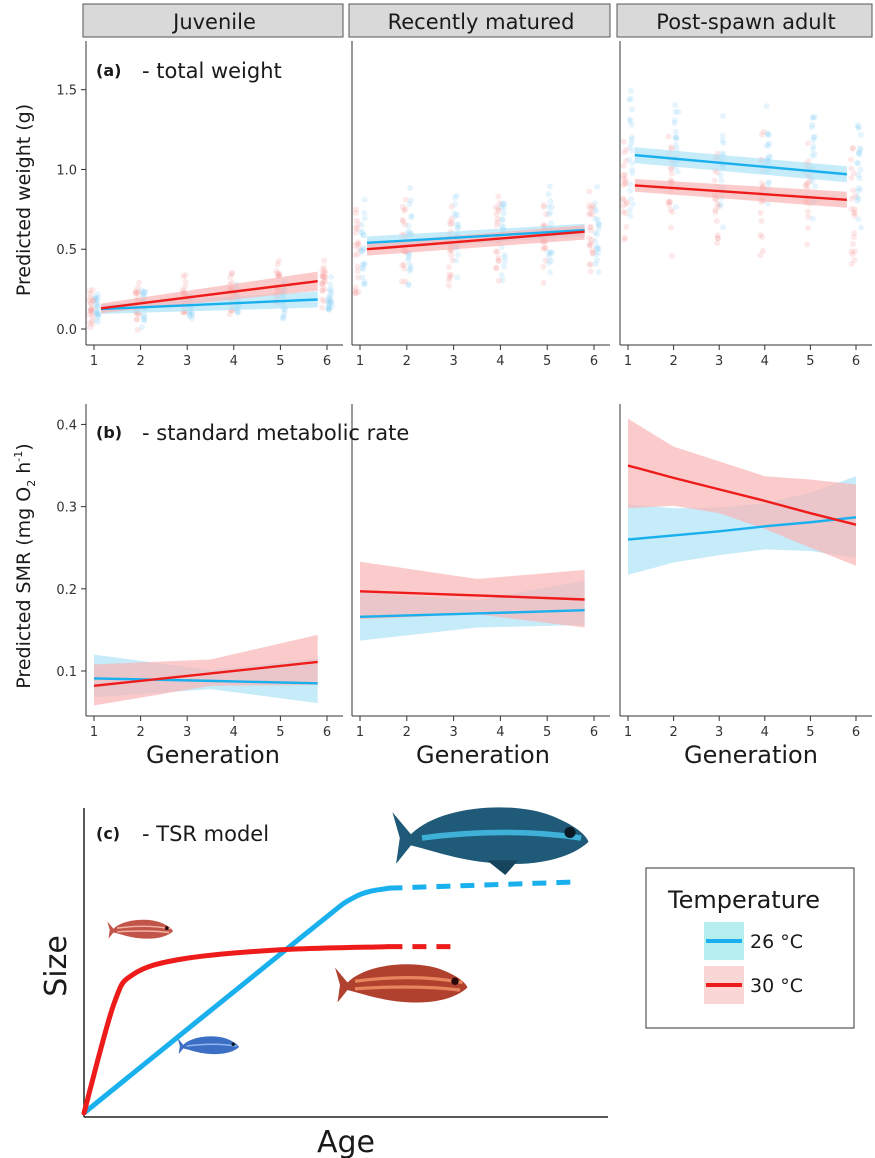 The image size is (875, 1158). Describe the element at coordinates (719, 361) in the screenshot. I see `panel-a-x-tick-label: 3` at that location.